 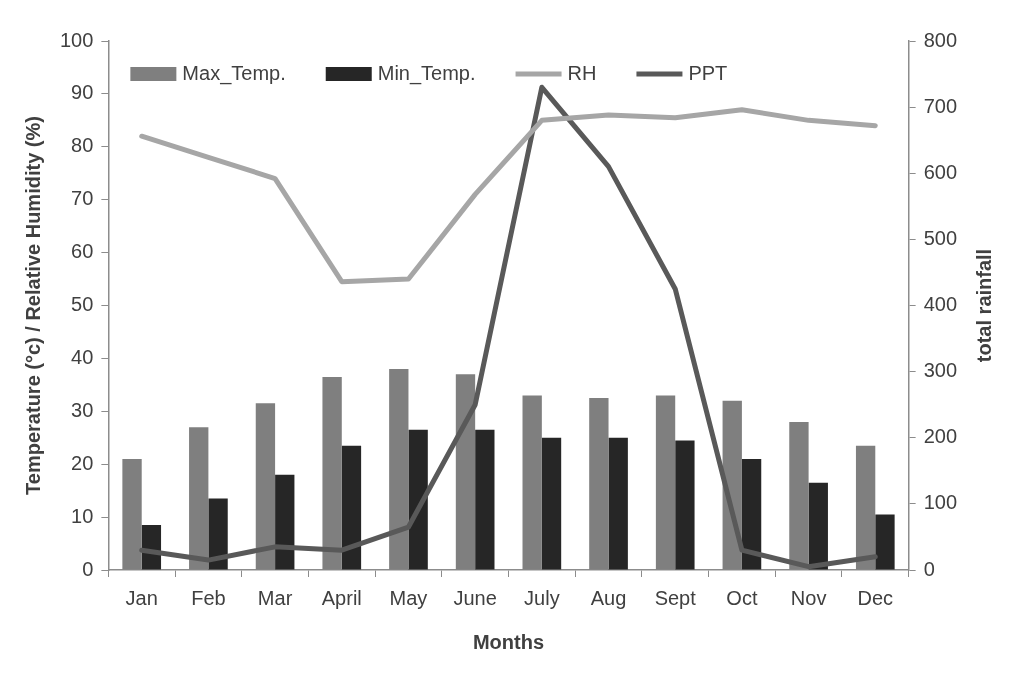 What do you see at coordinates (408, 597) in the screenshot?
I see `x-tick-label: May` at bounding box center [408, 597].